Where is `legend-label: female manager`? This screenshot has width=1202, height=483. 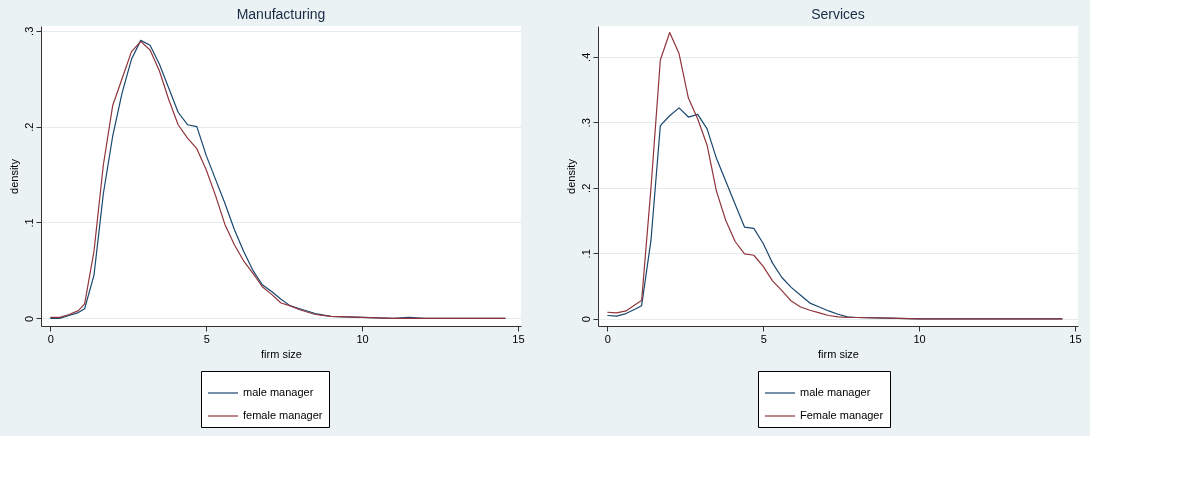
legend-label: female manager is located at coordinates (283, 415).